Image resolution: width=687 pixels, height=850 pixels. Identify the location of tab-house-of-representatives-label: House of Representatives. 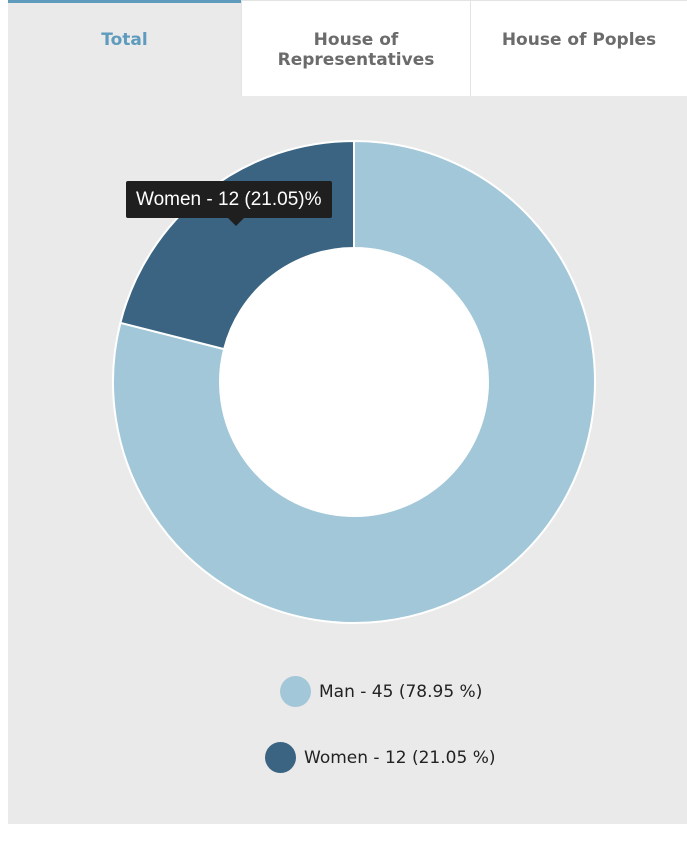
(356, 50).